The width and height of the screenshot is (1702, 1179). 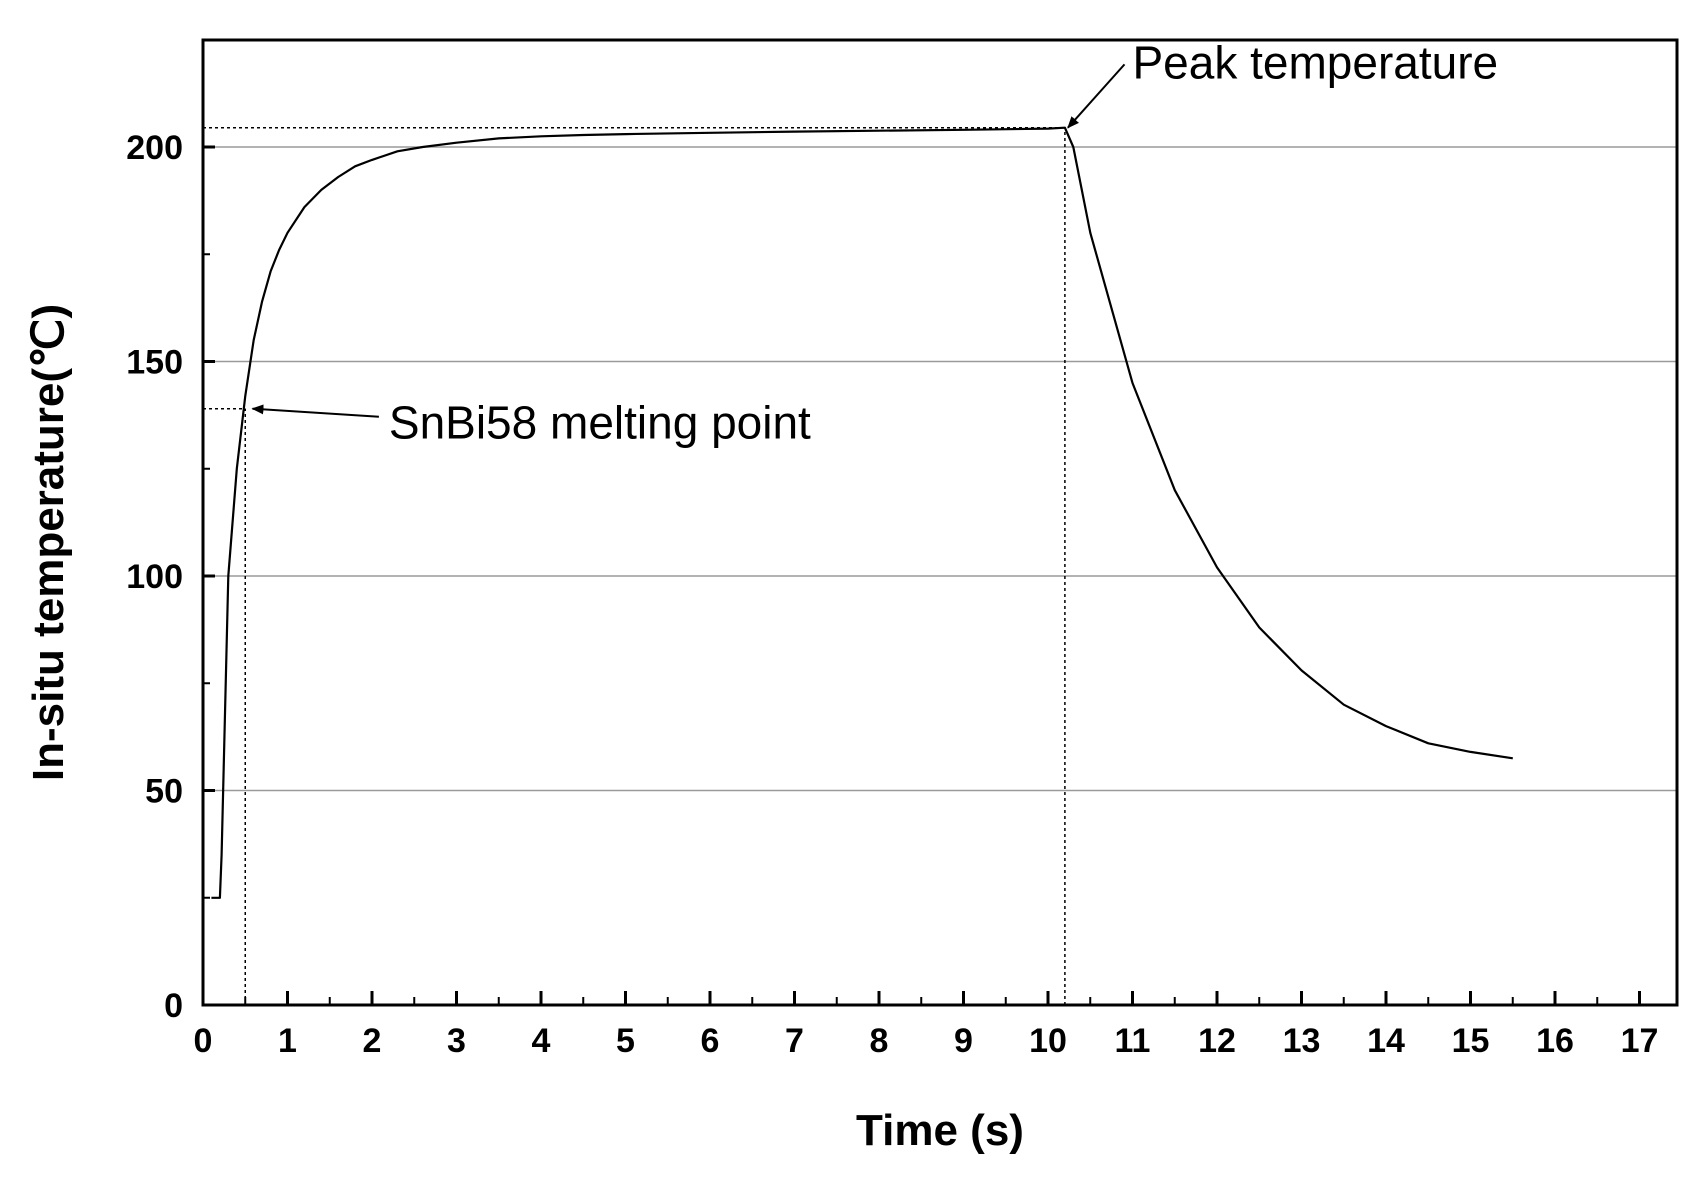 I want to click on x-tick-label: 12, so click(x=1217, y=1041).